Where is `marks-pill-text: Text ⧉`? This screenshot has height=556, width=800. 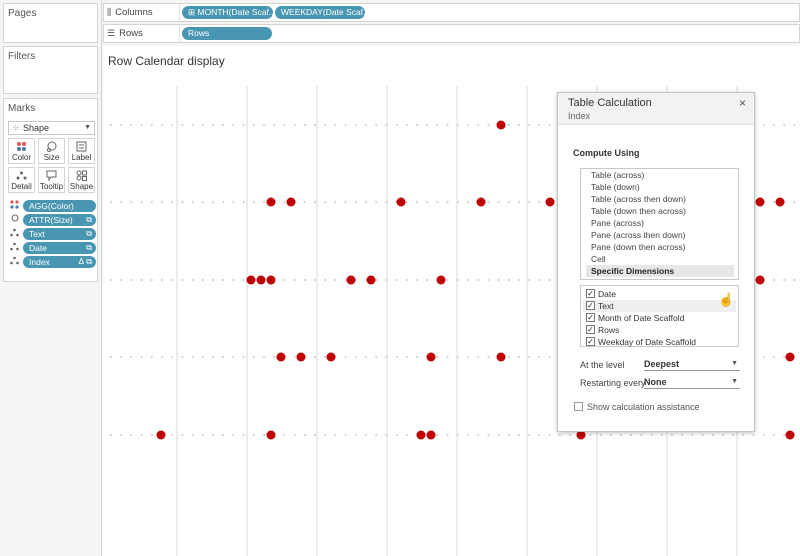 marks-pill-text: Text ⧉ is located at coordinates (53, 234).